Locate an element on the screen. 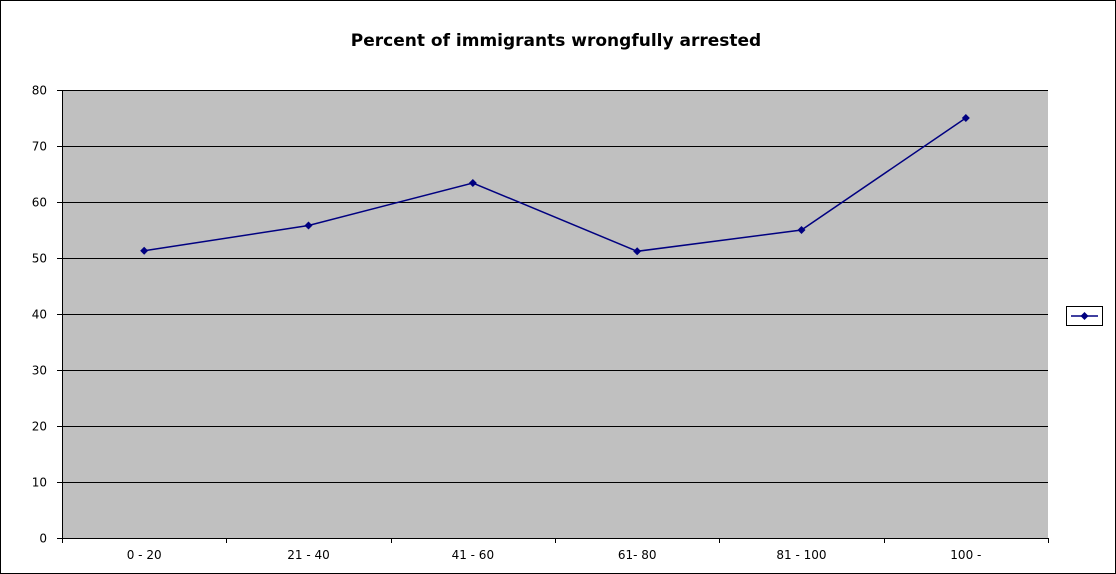 This screenshot has height=574, width=1116. x-tick-label: 0 - 20 is located at coordinates (144, 555).